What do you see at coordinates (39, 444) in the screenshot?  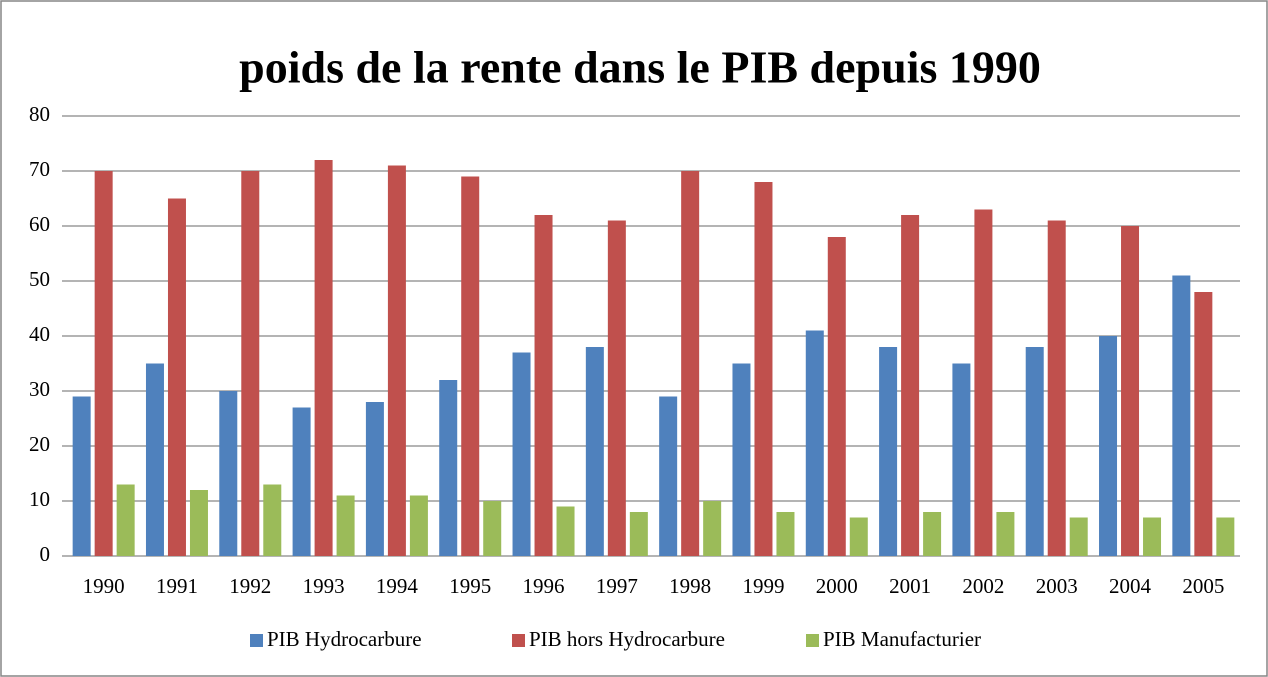 I see `y-tick-label: 20` at bounding box center [39, 444].